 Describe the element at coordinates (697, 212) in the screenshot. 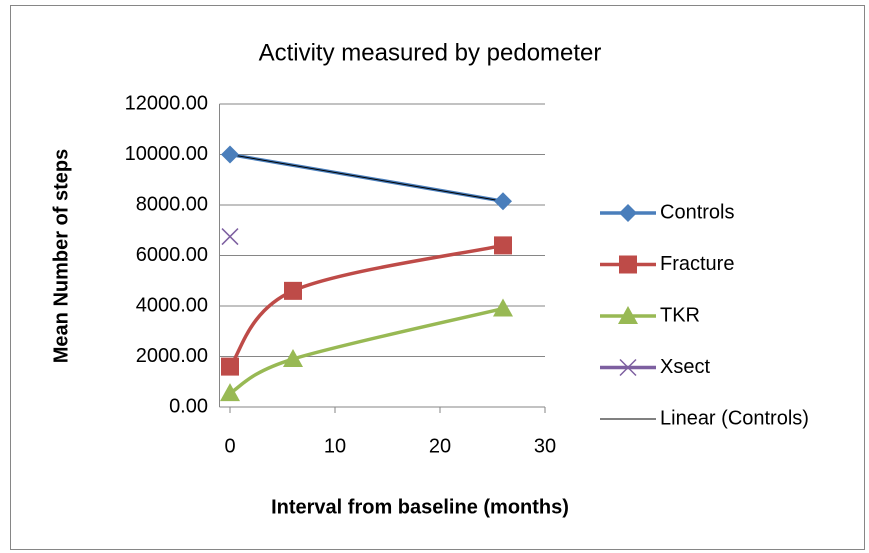

I see `legend-label: Controls` at that location.